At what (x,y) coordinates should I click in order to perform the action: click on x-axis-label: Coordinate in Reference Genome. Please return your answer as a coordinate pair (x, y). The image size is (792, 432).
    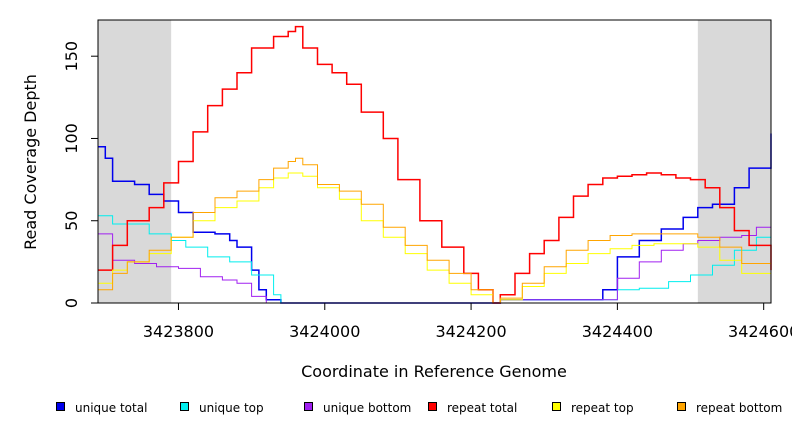
    Looking at the image, I should click on (434, 371).